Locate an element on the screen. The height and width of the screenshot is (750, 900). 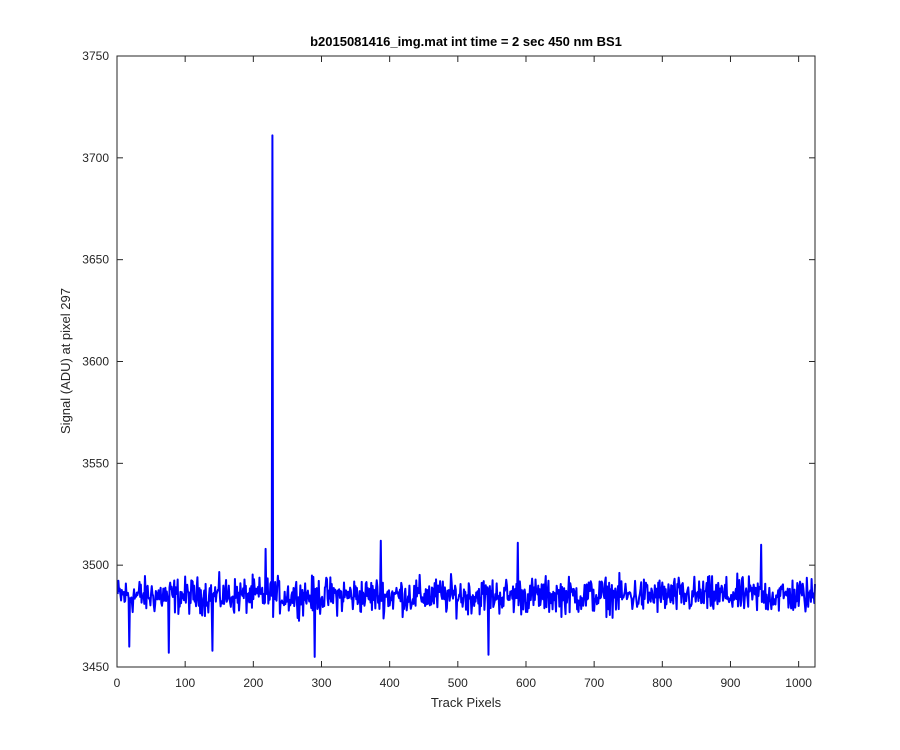
x-tick-label: 800 is located at coordinates (662, 683).